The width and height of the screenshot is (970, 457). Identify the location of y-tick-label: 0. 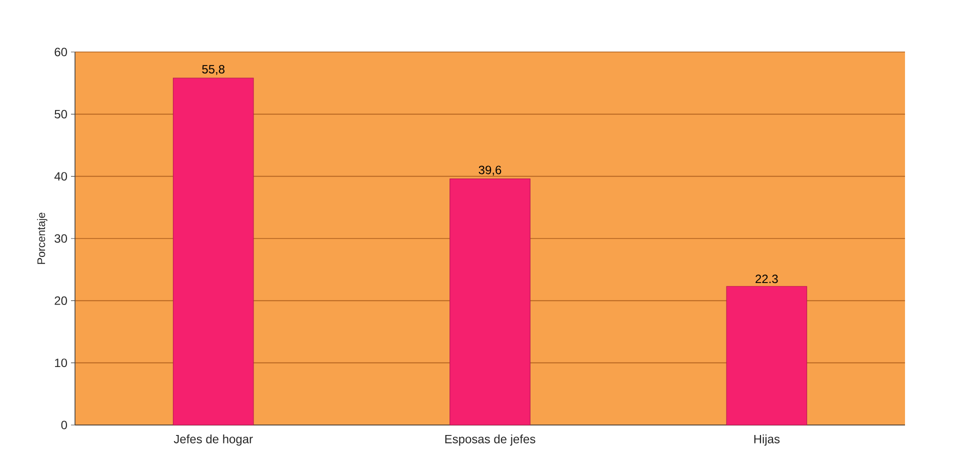
(64, 425).